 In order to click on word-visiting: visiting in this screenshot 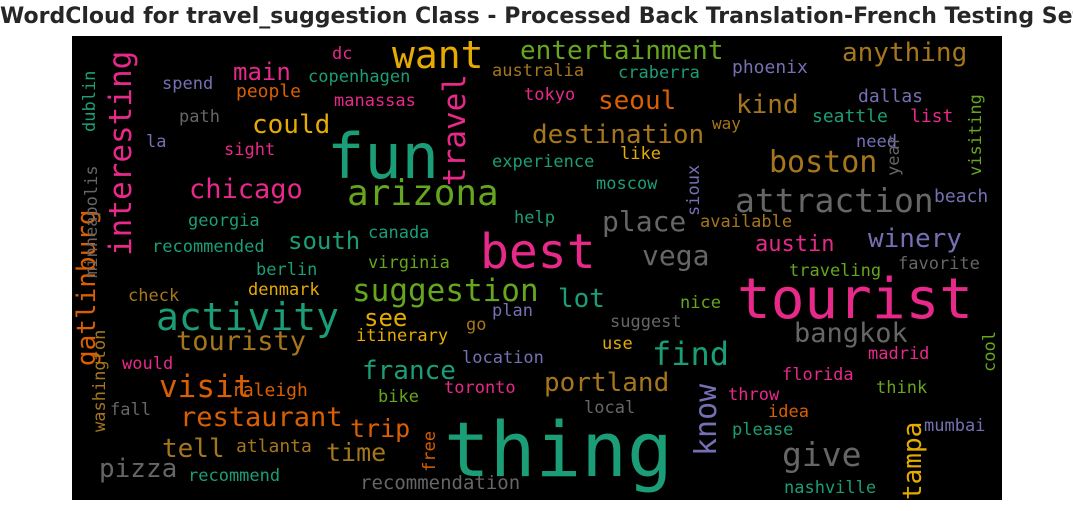, I will do `click(976, 135)`.